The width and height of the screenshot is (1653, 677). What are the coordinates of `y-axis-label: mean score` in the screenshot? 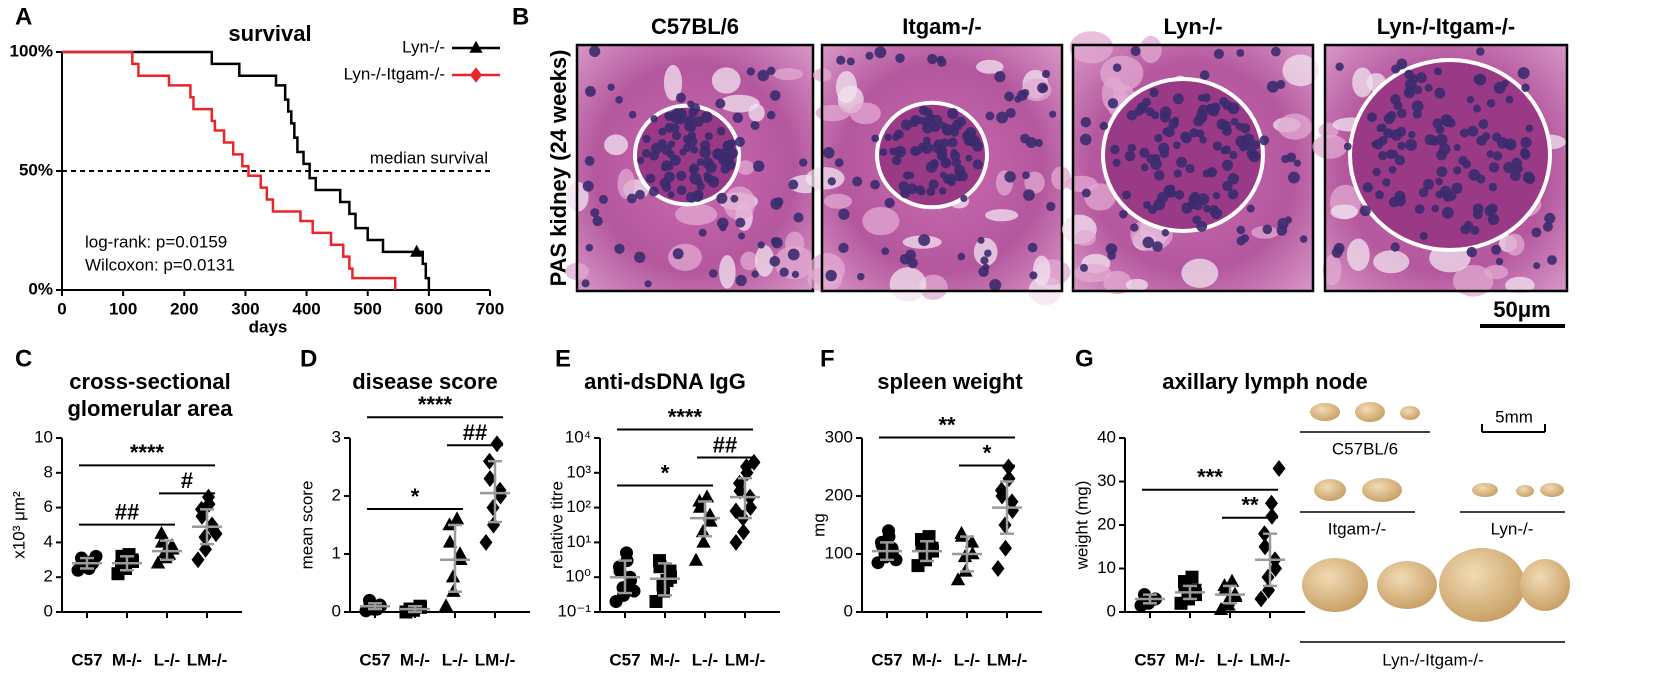 It's located at (306, 525).